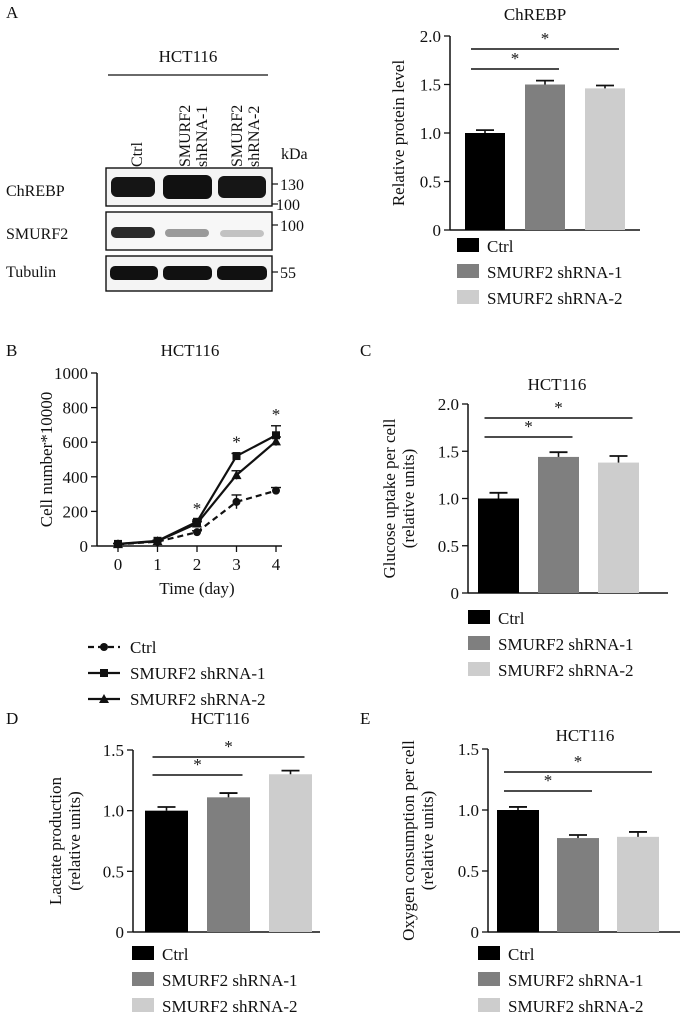 Image resolution: width=693 pixels, height=1016 pixels. Describe the element at coordinates (197, 490) in the screenshot. I see `series-line` at that location.